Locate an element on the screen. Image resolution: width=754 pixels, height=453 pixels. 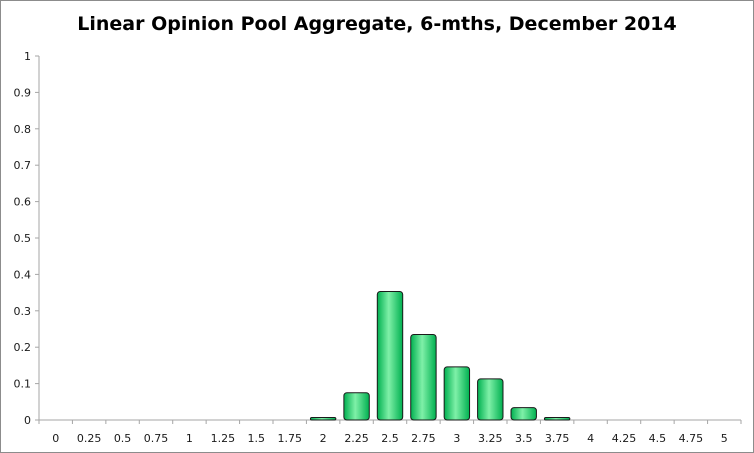
x-tick-label: 0.5 is located at coordinates (123, 438).